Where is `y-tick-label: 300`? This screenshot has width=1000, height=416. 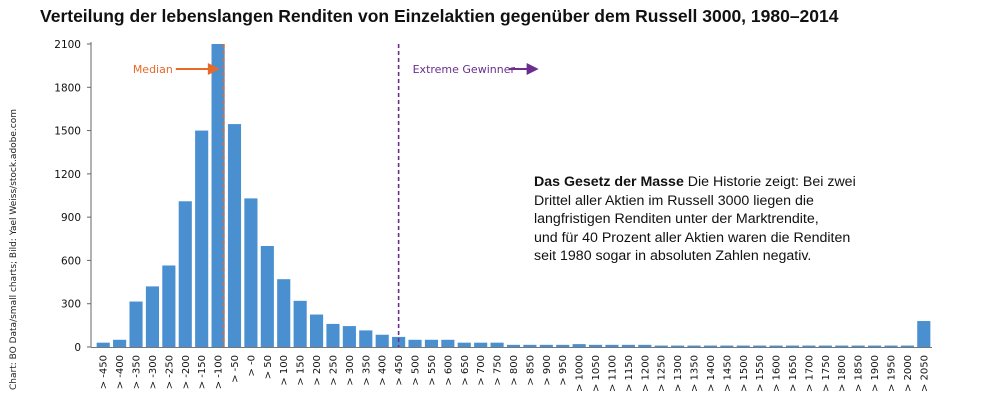
y-tick-label: 300 is located at coordinates (71, 305).